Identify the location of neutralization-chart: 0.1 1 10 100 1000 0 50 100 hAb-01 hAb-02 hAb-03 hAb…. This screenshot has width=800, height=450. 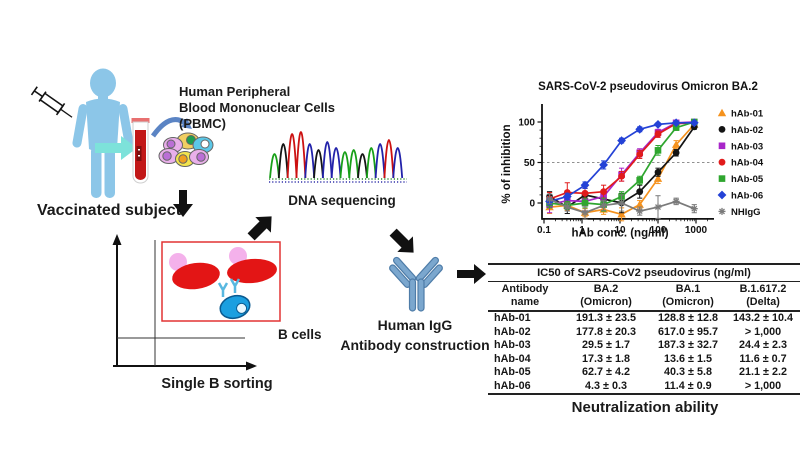
(632, 160).